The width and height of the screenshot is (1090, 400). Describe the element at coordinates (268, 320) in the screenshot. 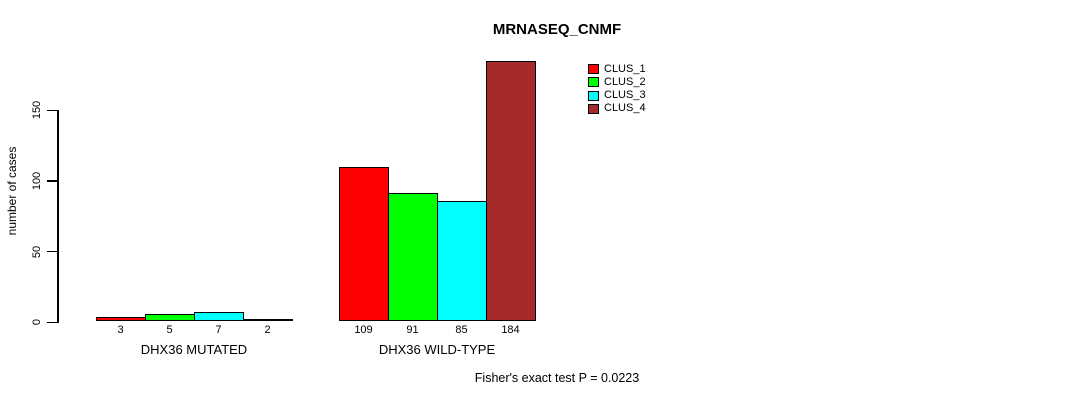

I see `bar-clus_4-dhx36-mutated` at that location.